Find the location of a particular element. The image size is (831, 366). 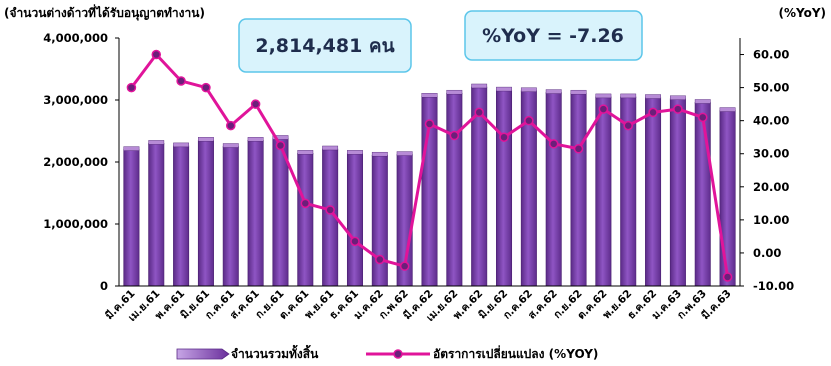

total-callout: 2,814,481 คน is located at coordinates (325, 45).